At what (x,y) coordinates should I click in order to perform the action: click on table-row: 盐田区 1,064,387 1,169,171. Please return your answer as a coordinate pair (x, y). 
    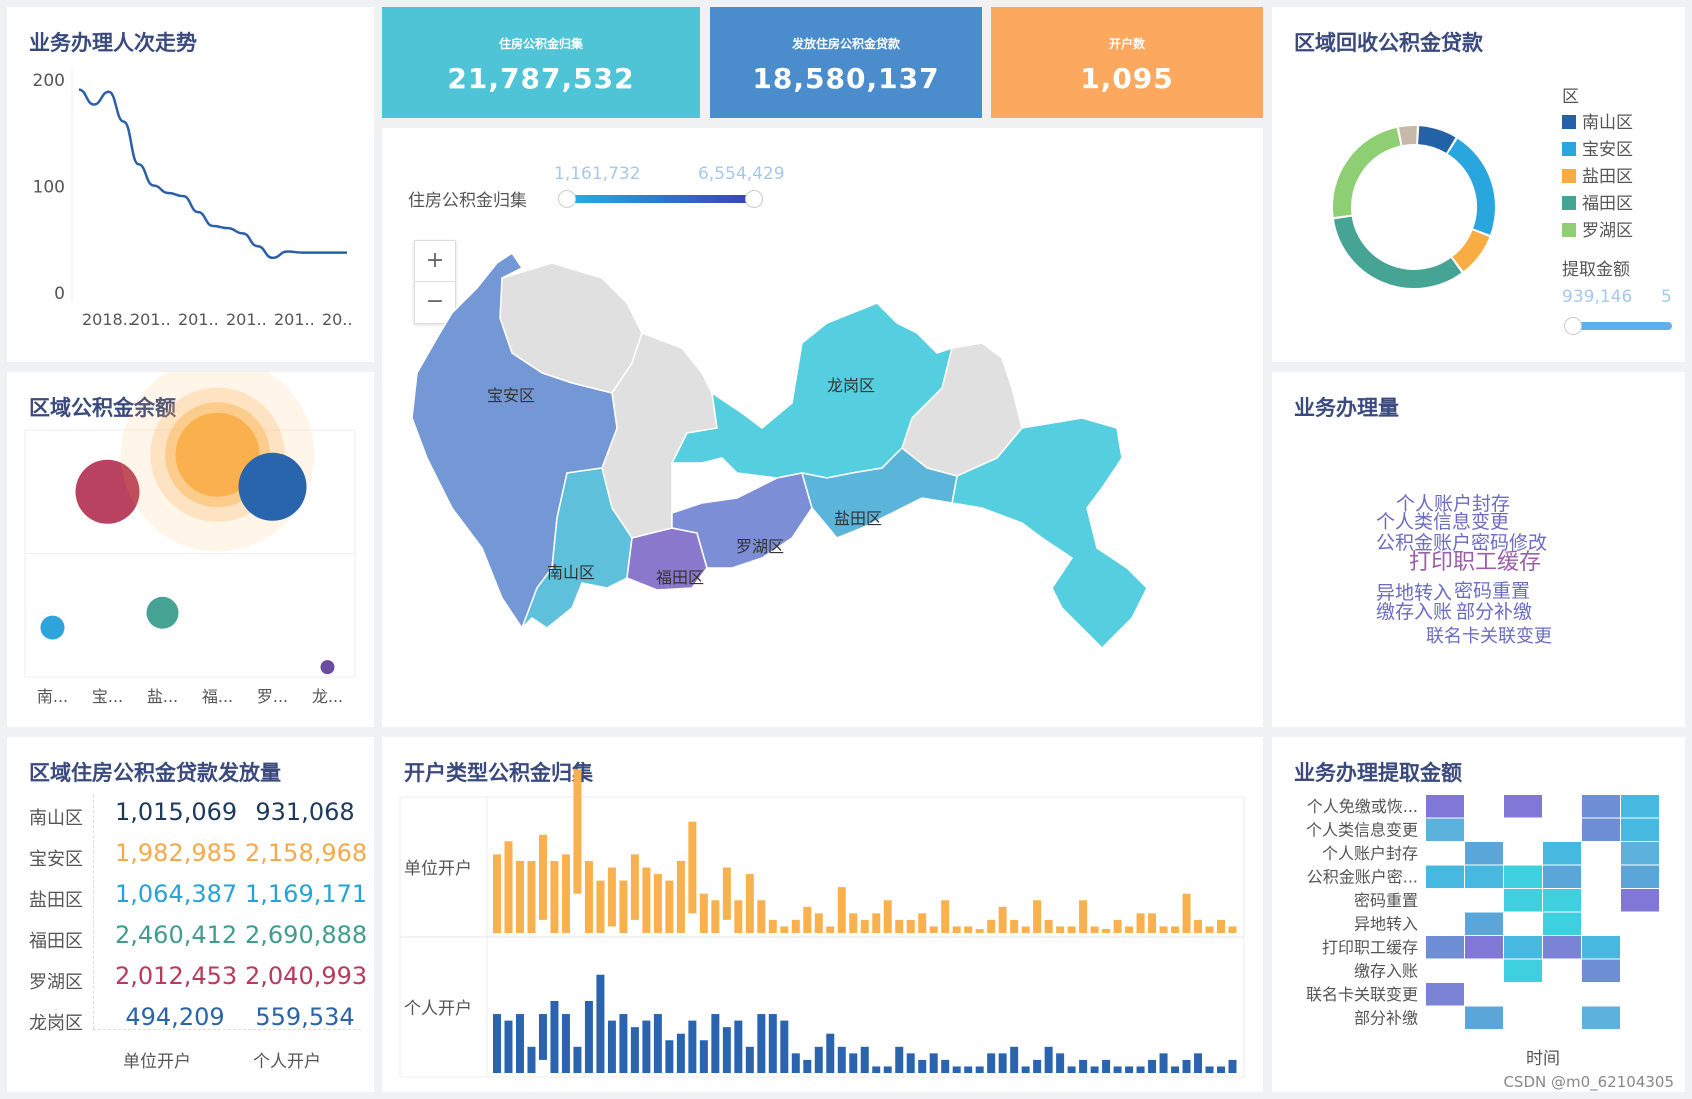
    Looking at the image, I should click on (187, 896).